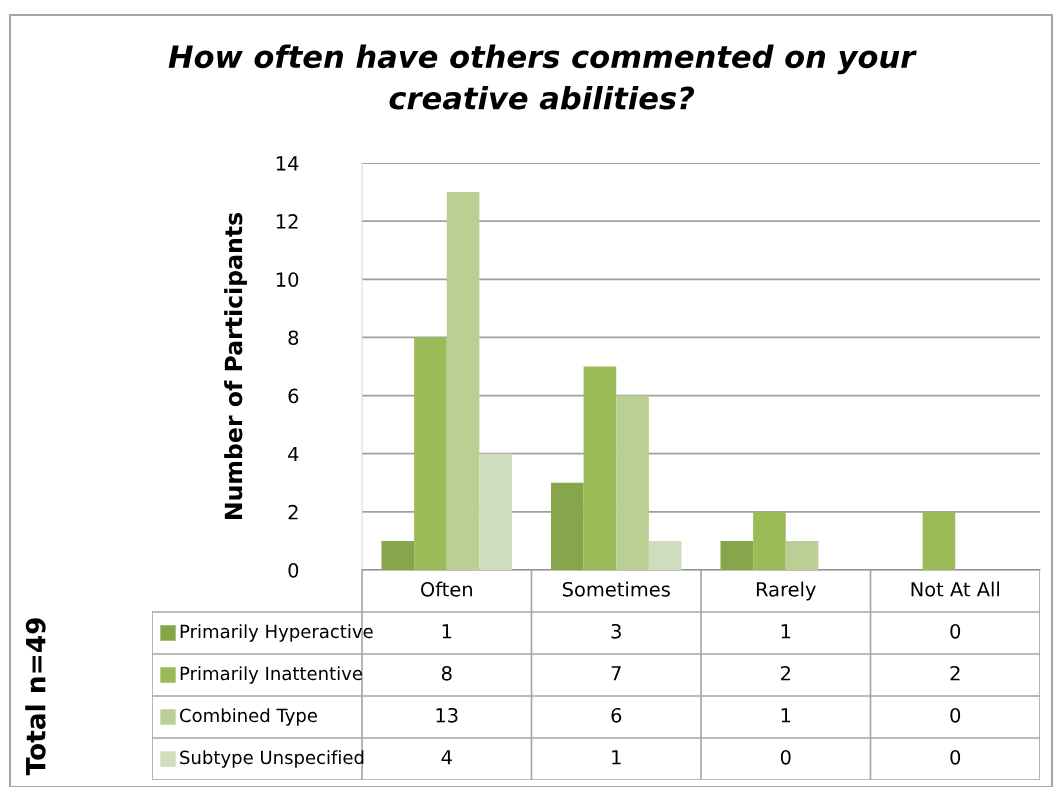  What do you see at coordinates (446, 757) in the screenshot?
I see `data-label: 4` at bounding box center [446, 757].